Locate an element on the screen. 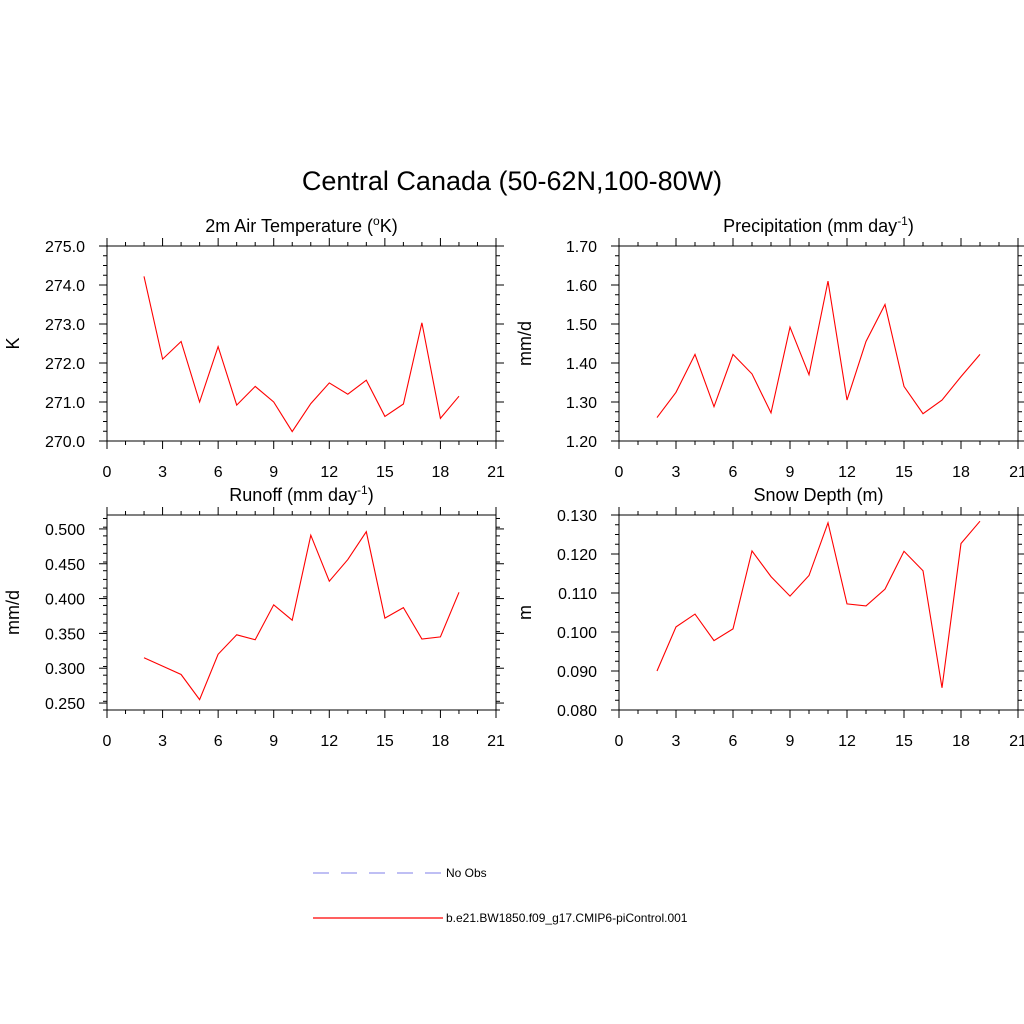  panel-title: Precipitation (mm day-1) is located at coordinates (818, 225).